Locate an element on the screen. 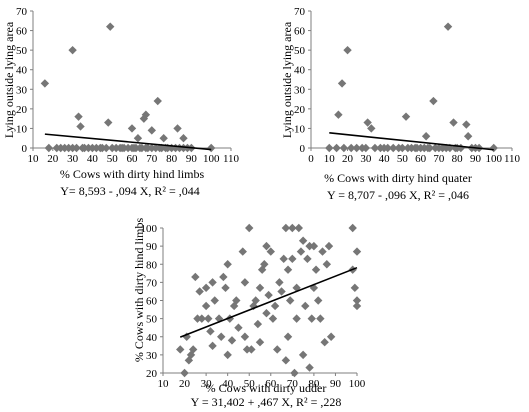 The width and height of the screenshot is (529, 412). x-tick-label: 70 is located at coordinates (152, 159).